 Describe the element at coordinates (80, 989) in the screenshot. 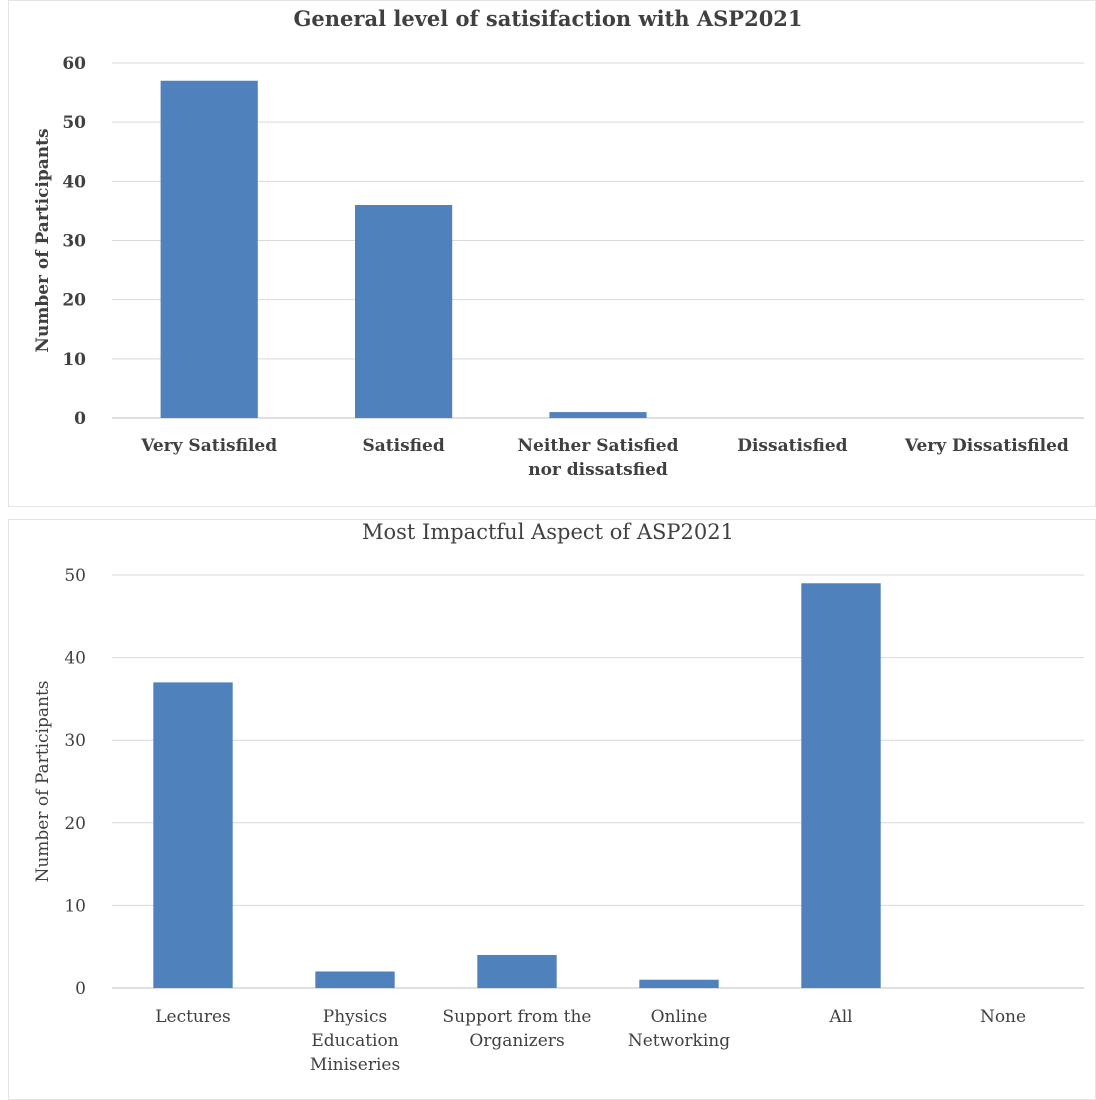

I see `impact-y-tick-label: 0` at that location.